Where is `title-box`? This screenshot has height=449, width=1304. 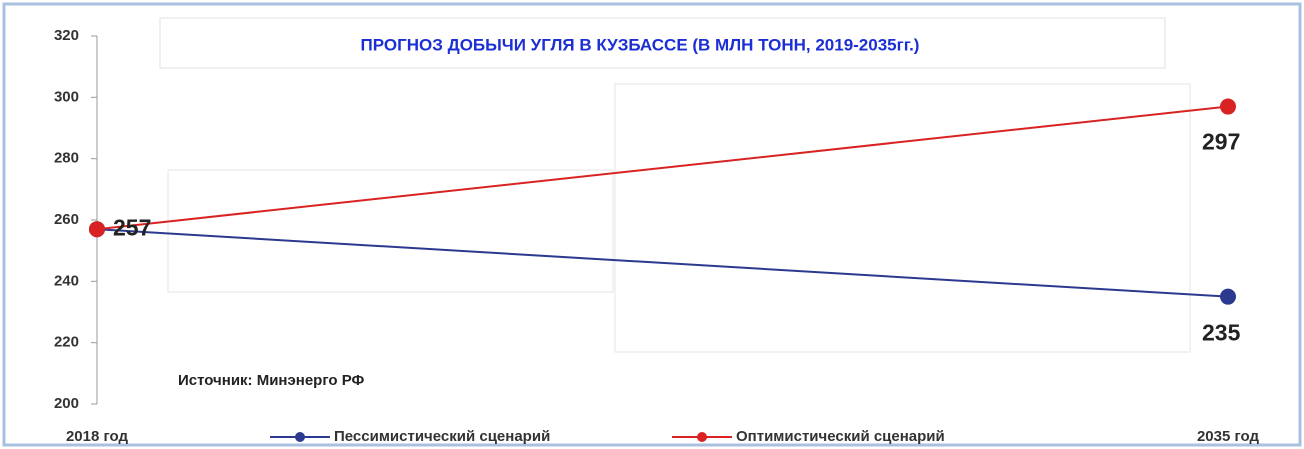 title-box is located at coordinates (662, 43).